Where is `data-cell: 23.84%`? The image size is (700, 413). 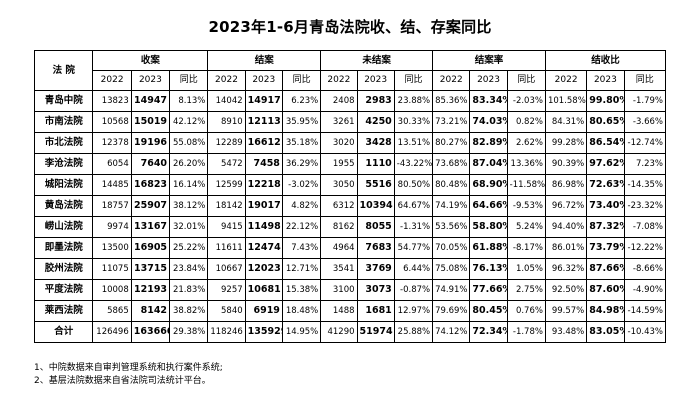
data-cell: 23.84% is located at coordinates (189, 269).